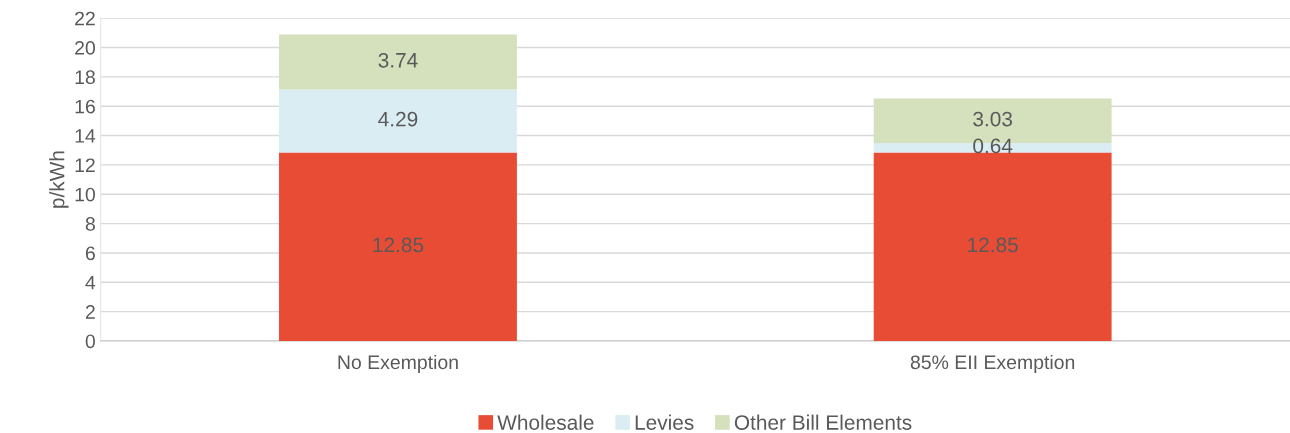 The image size is (1290, 433). I want to click on y-axis-title: p/kWh, so click(59, 179).